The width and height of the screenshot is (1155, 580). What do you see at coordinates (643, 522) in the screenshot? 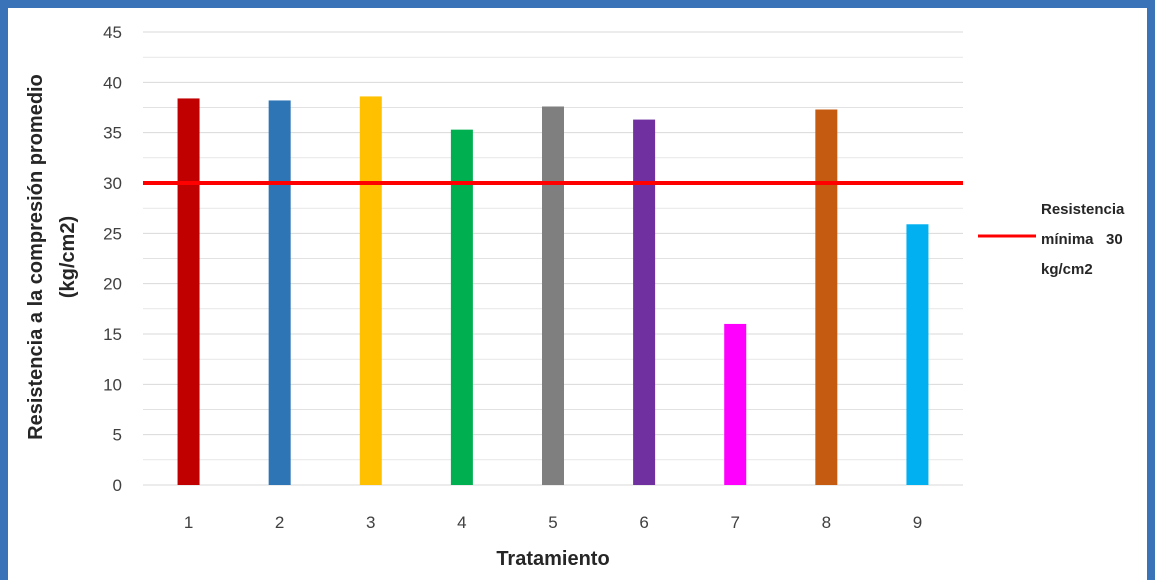
I see `x-tick-label-6: 6` at bounding box center [643, 522].